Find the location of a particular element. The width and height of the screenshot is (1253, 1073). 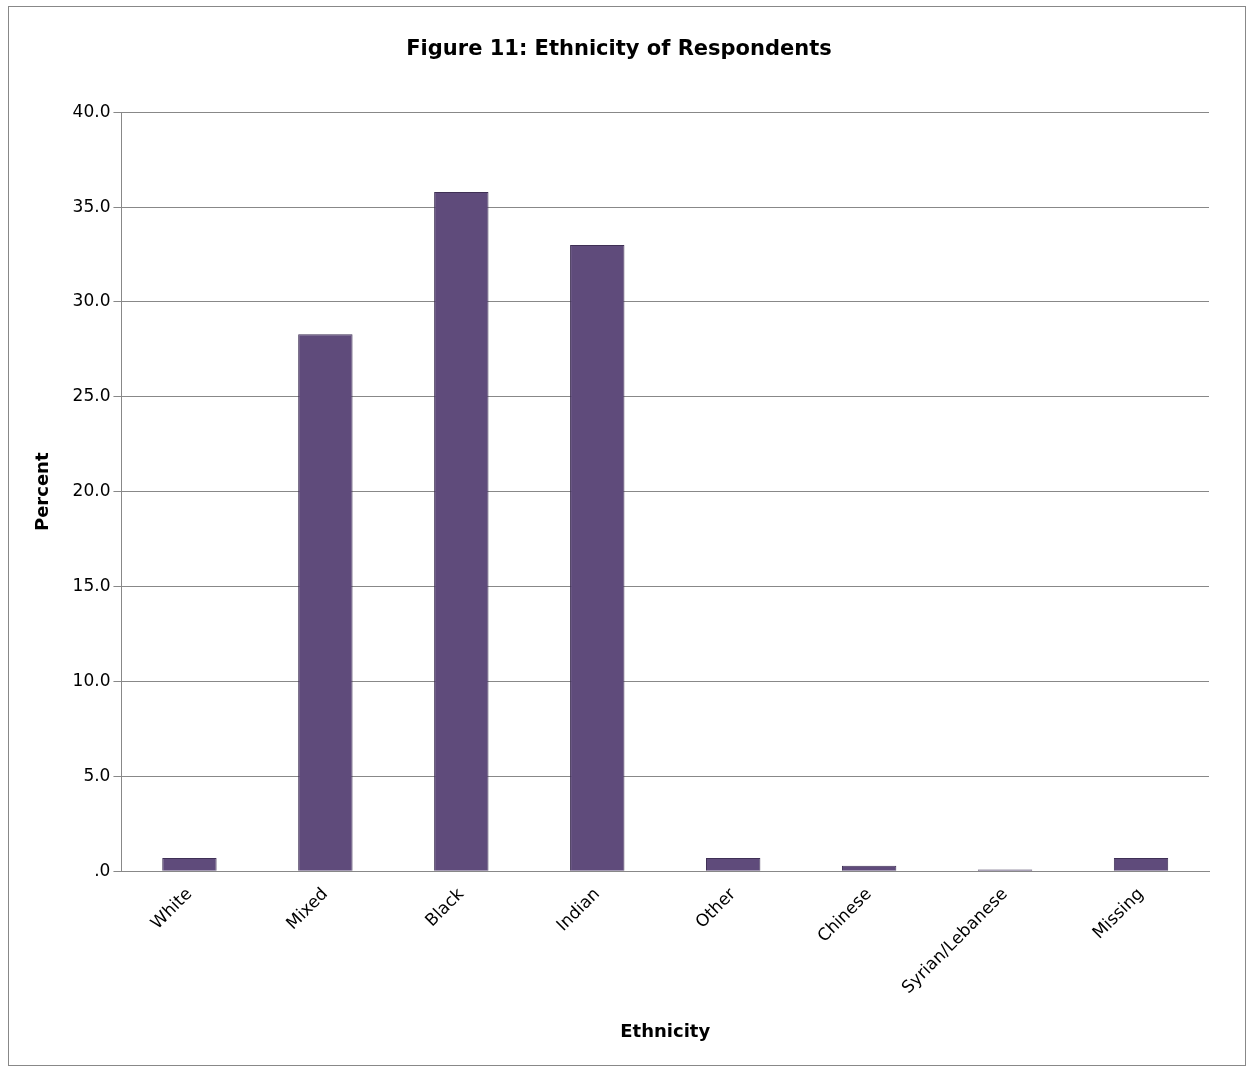

y-tick-label: 20.0 is located at coordinates (91, 490).